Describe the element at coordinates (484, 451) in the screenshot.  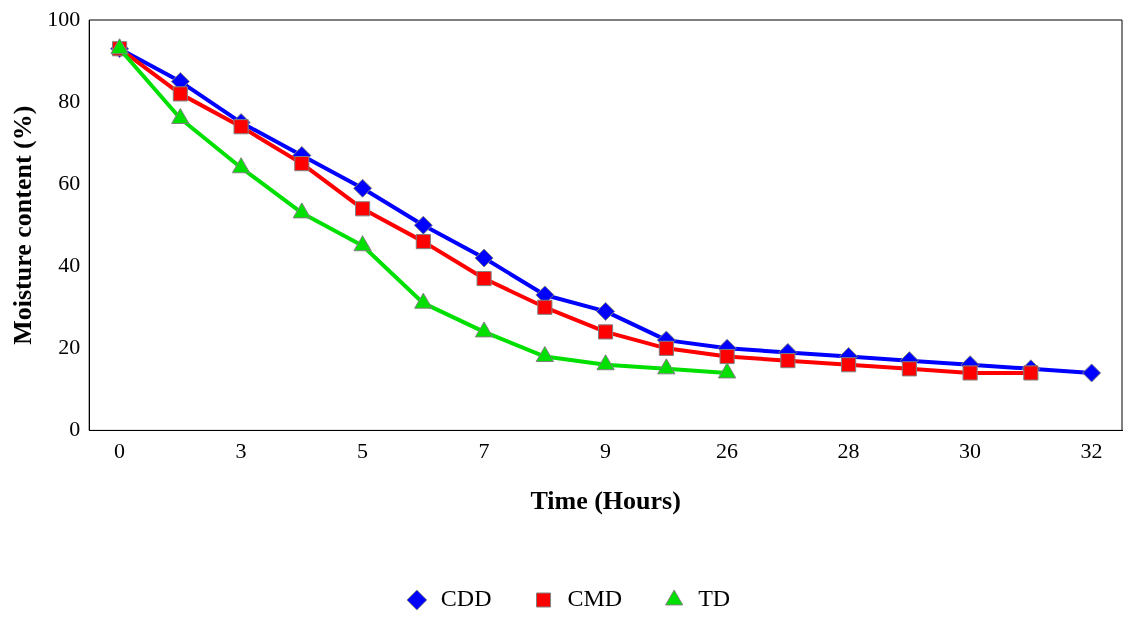
I see `x-tick-label: 7` at that location.